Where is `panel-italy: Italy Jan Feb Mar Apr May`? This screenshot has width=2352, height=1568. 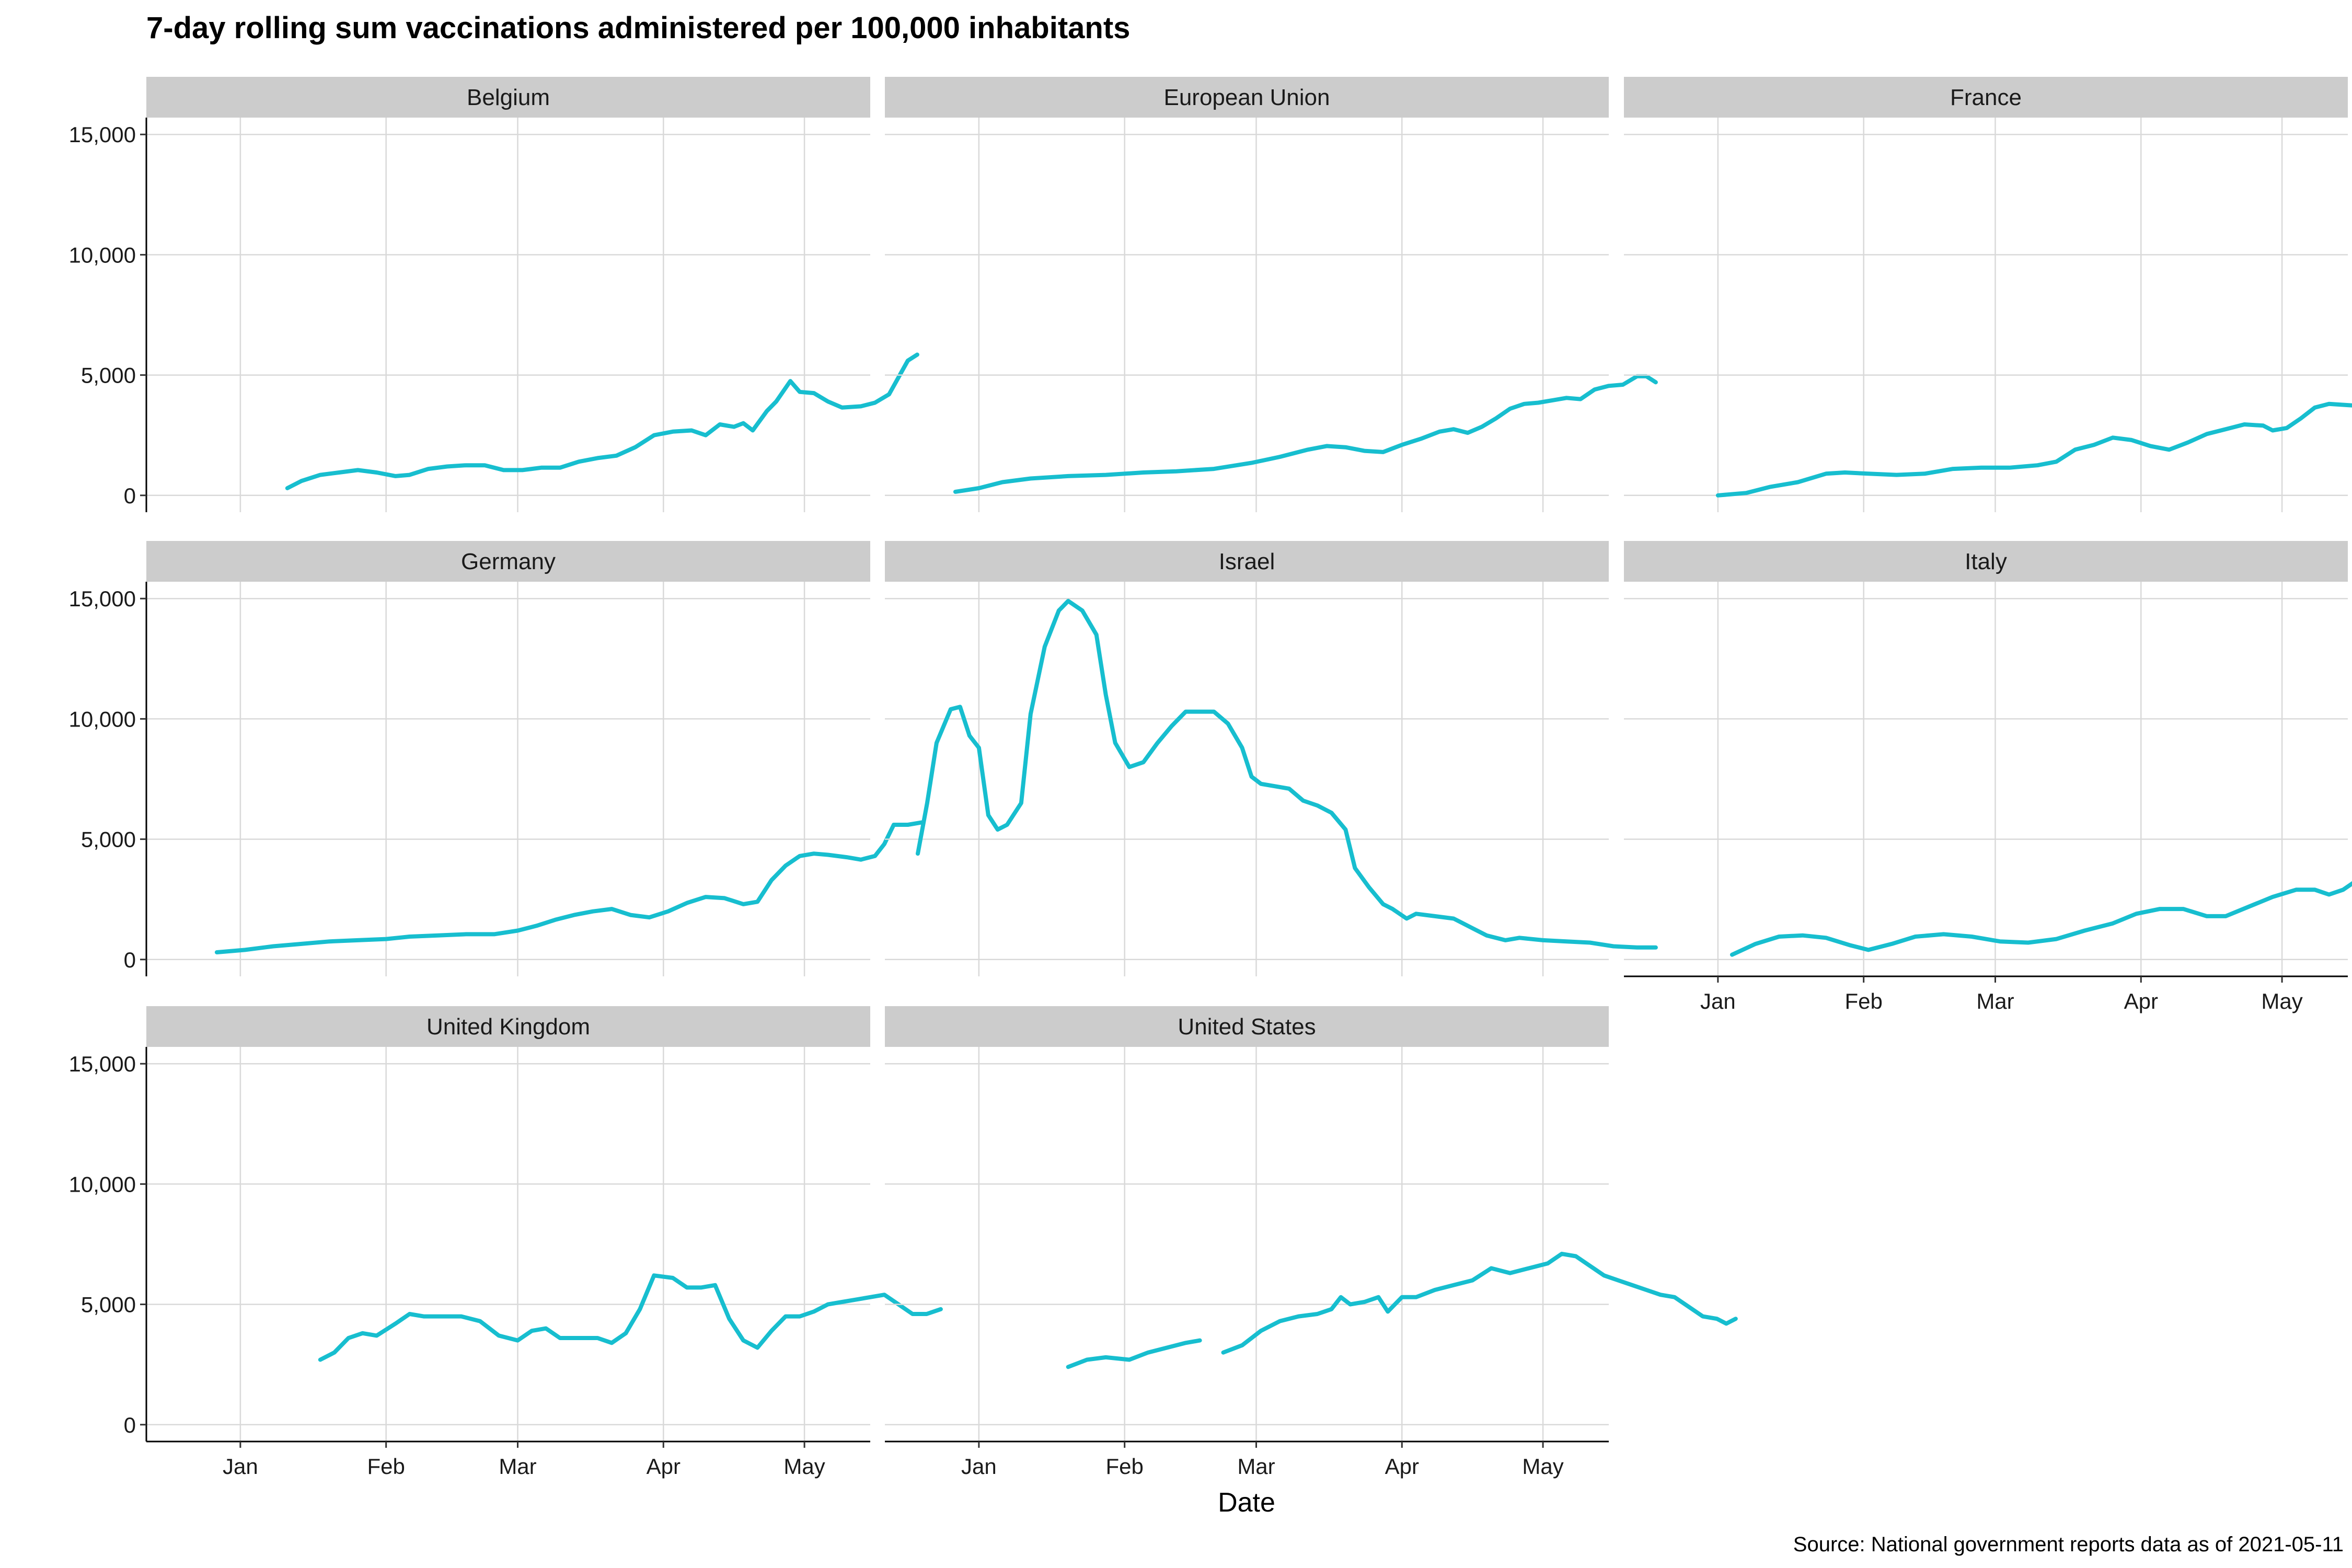
panel-italy: Italy Jan Feb Mar Apr May is located at coordinates (1988, 777).